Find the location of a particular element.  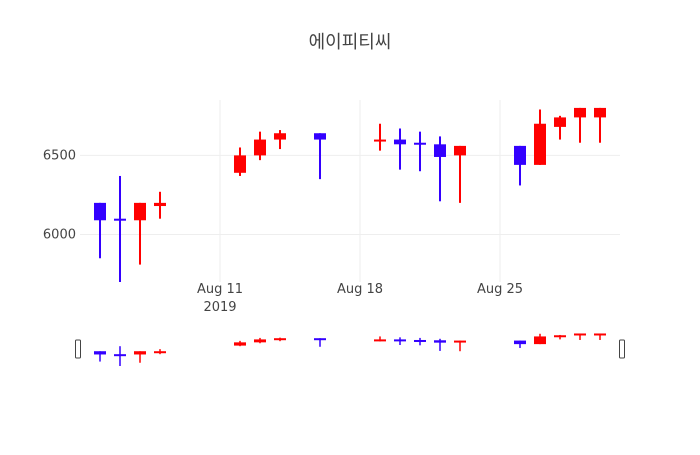

chart-title: 에이피티씨 is located at coordinates (350, 42).